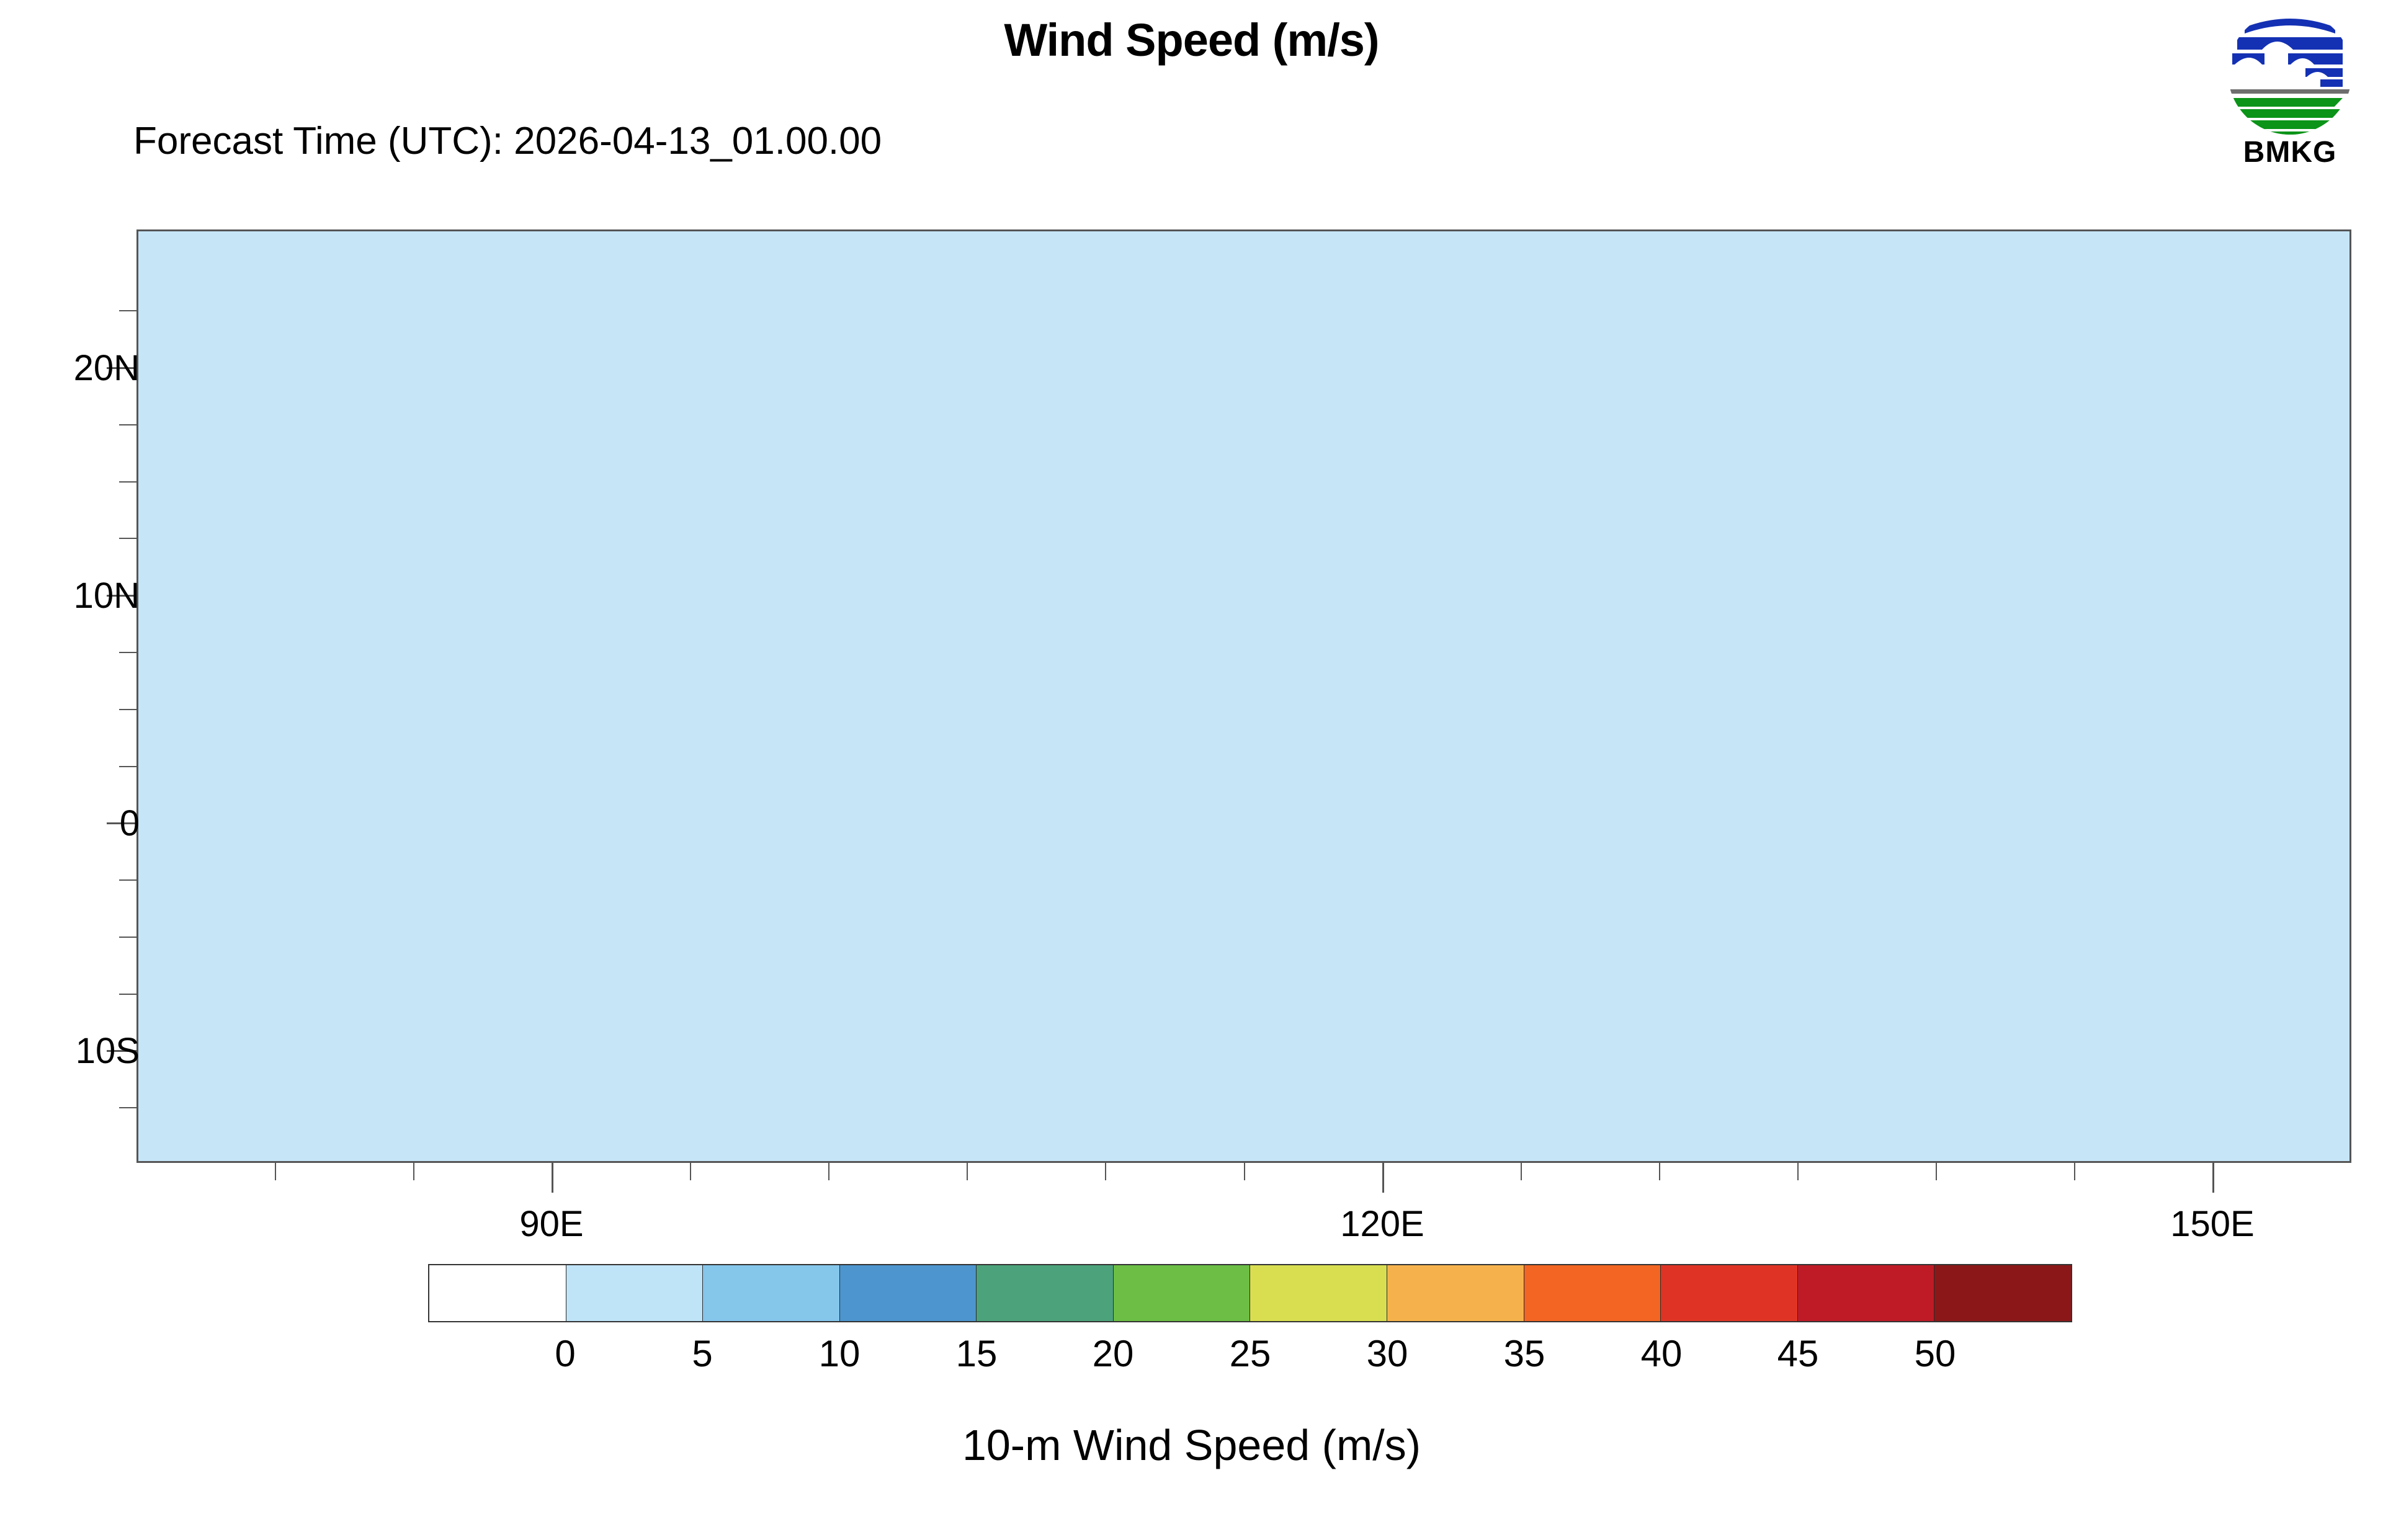 This screenshot has height=1540, width=2383. Describe the element at coordinates (1243, 240) in the screenshot. I see `wind-speed-contour-field` at that location.